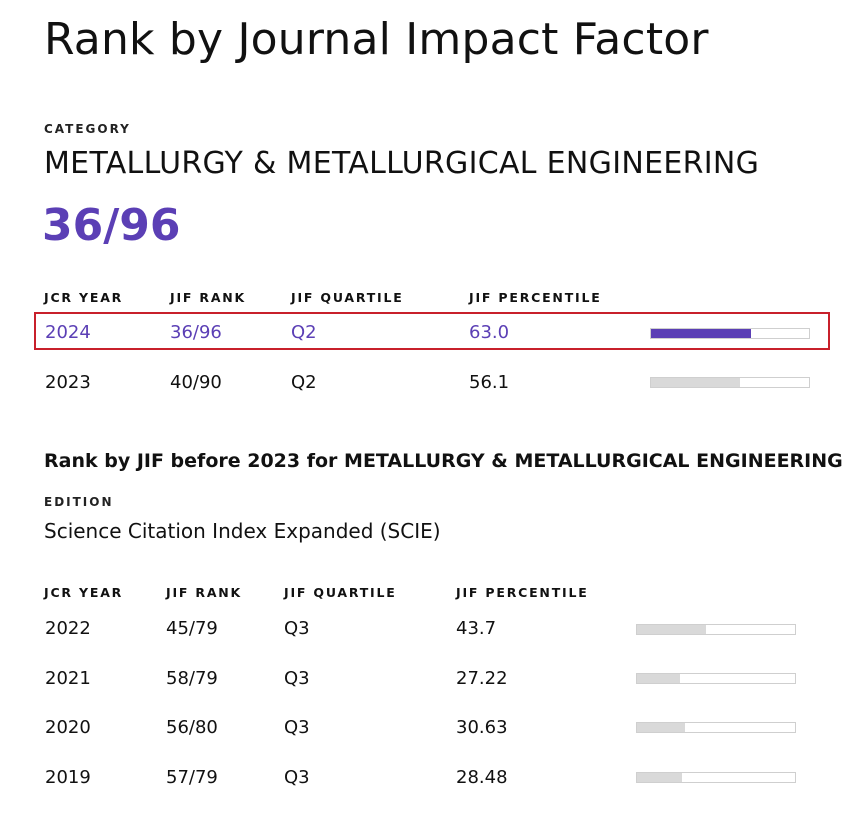 The image size is (860, 825). Describe the element at coordinates (482, 777) in the screenshot. I see `row-2019-percentile: 28.48` at that location.